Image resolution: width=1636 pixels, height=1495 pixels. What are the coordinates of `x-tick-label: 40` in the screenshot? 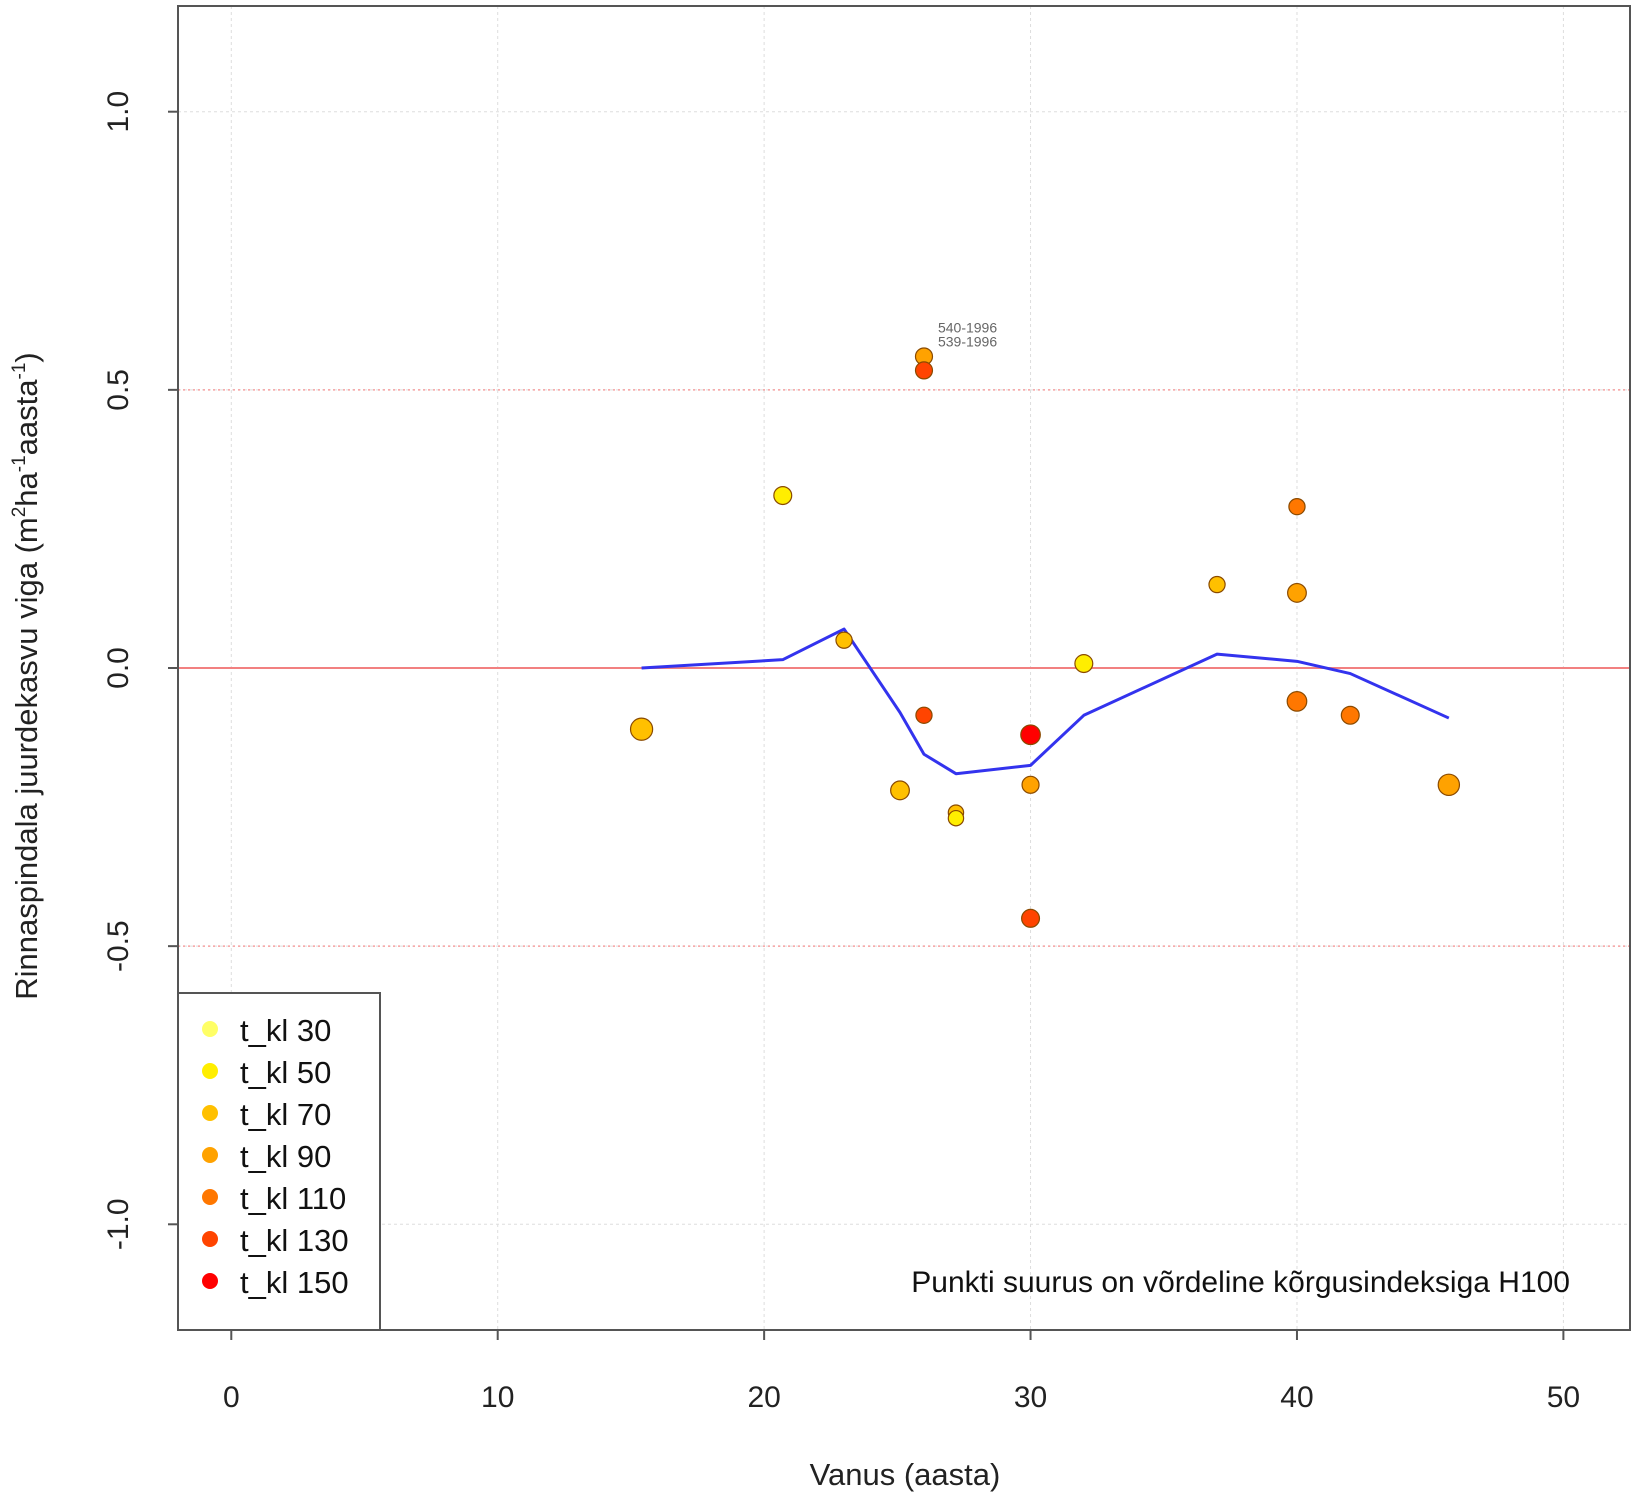 It's located at (1296, 1397).